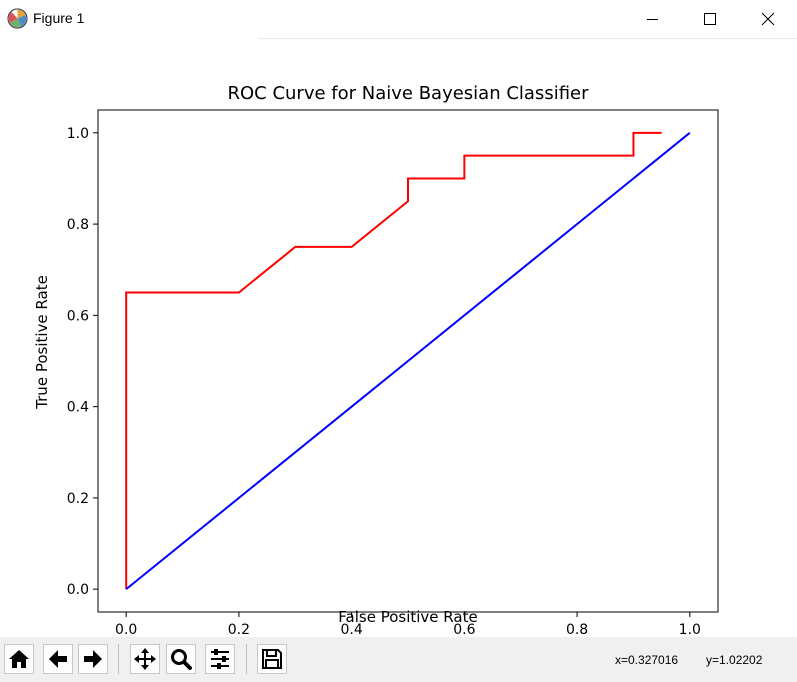 The width and height of the screenshot is (797, 682). I want to click on x-tick-label: 0.2, so click(239, 629).